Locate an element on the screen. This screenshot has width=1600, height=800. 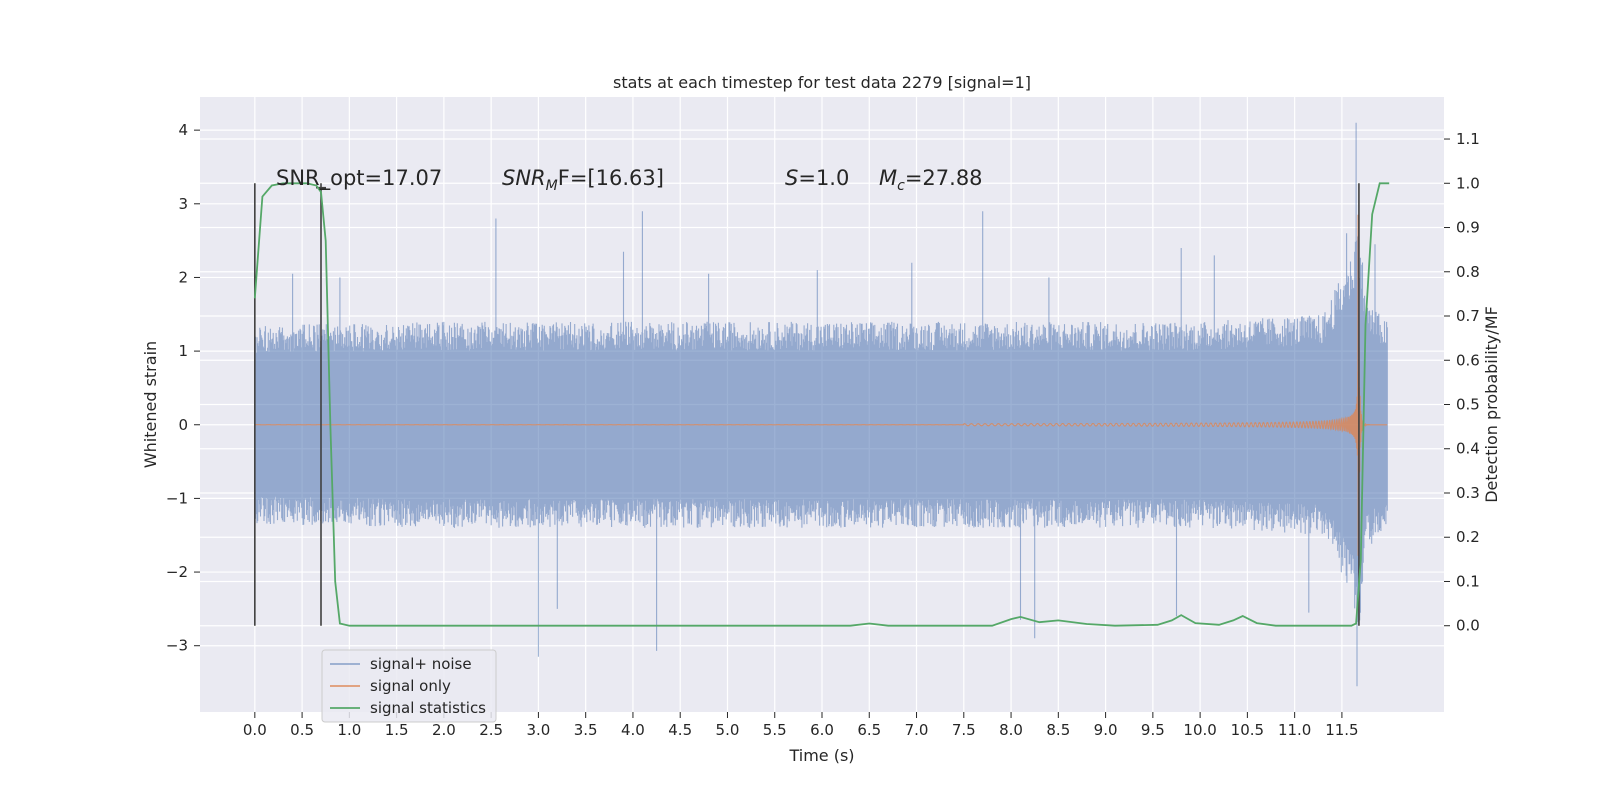
annotation-s-name: S is located at coordinates (791, 178).